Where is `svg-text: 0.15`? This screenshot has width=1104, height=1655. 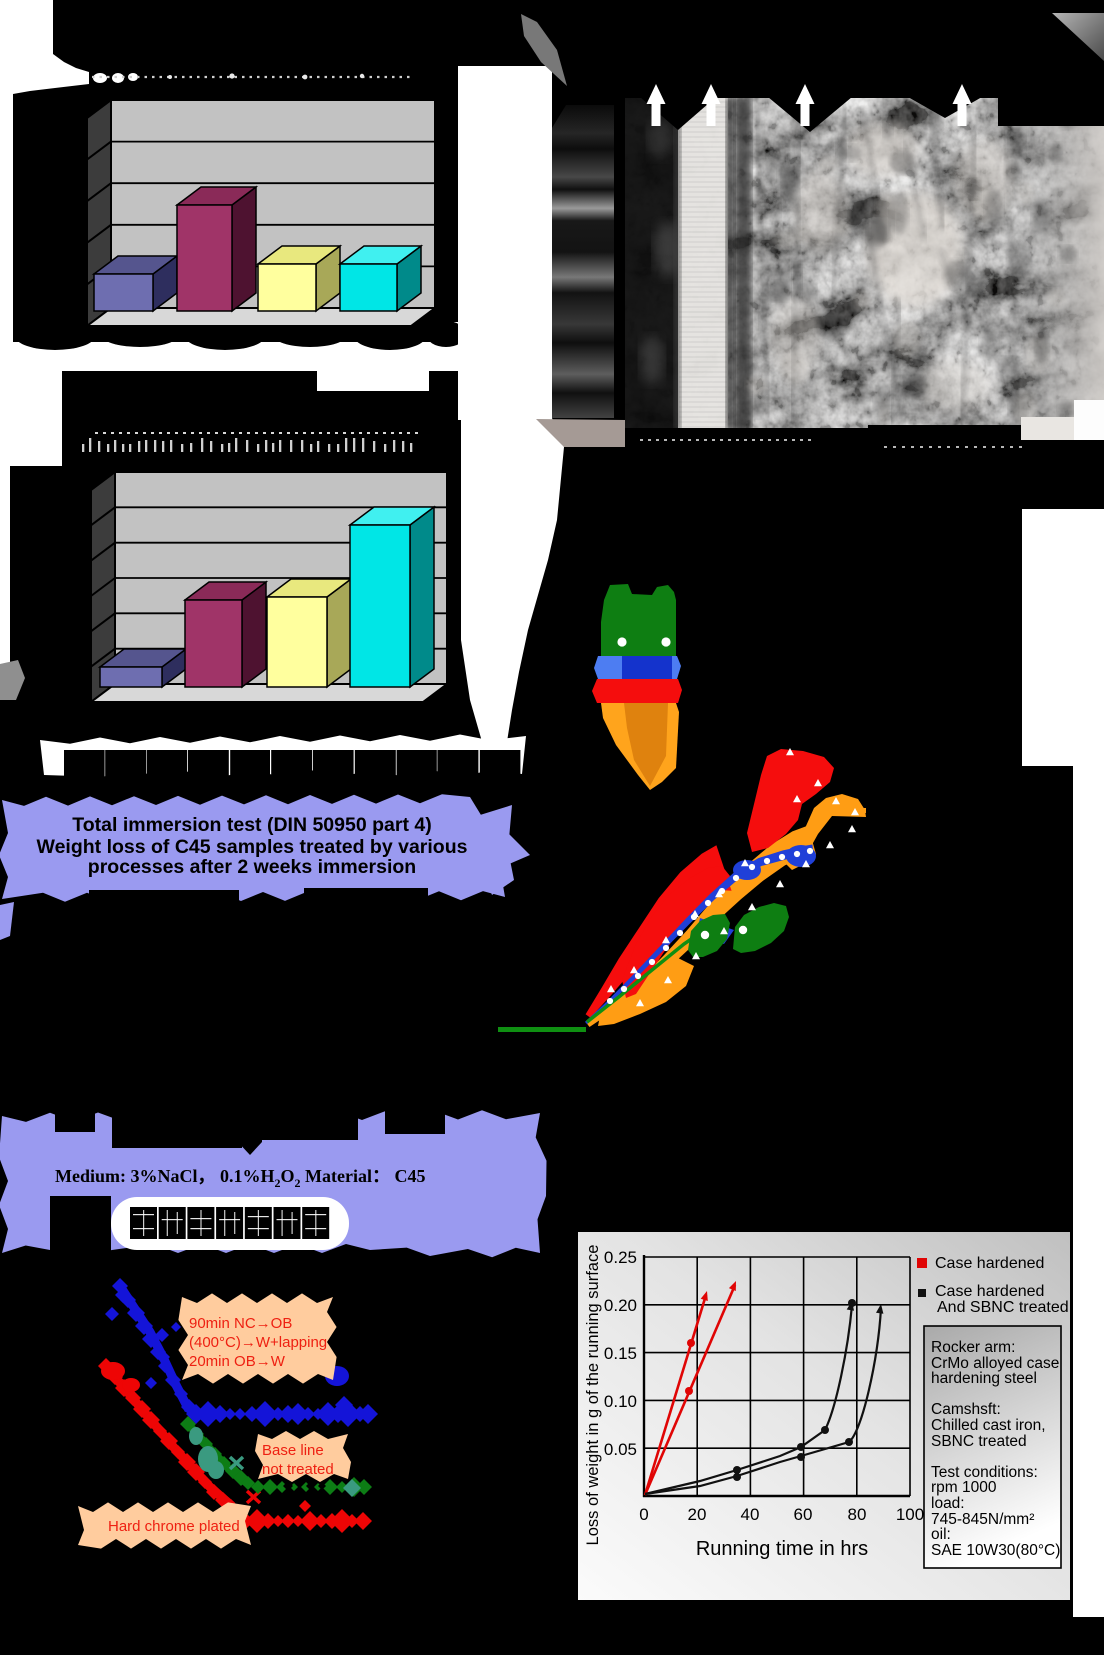
svg-text: 0.15 is located at coordinates (620, 1353).